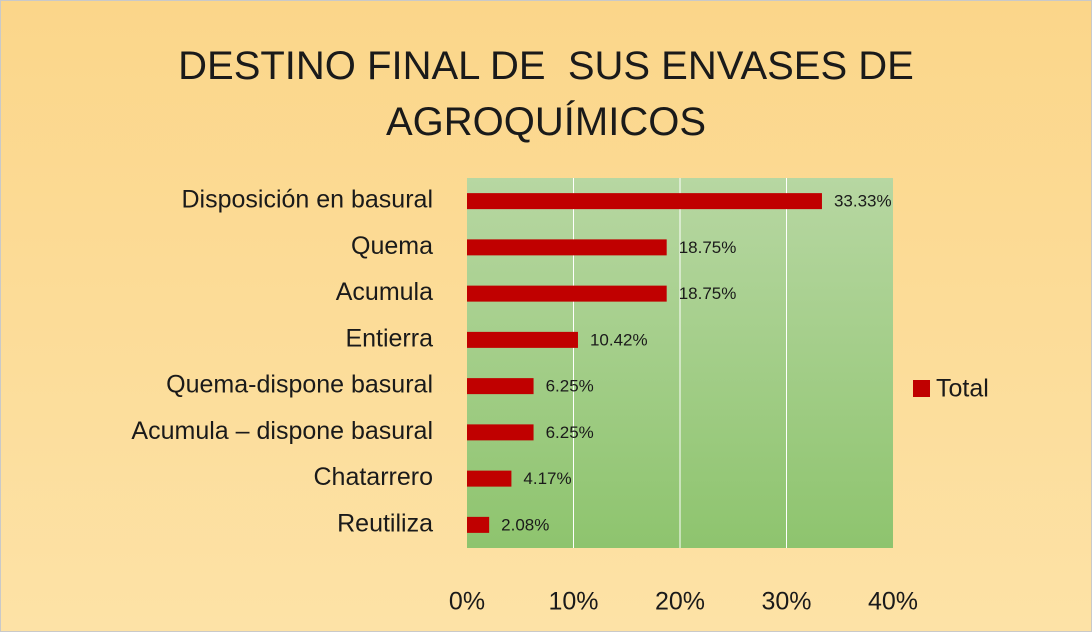 This screenshot has height=632, width=1092. Describe the element at coordinates (467, 602) in the screenshot. I see `x-tick-label: 0%` at that location.